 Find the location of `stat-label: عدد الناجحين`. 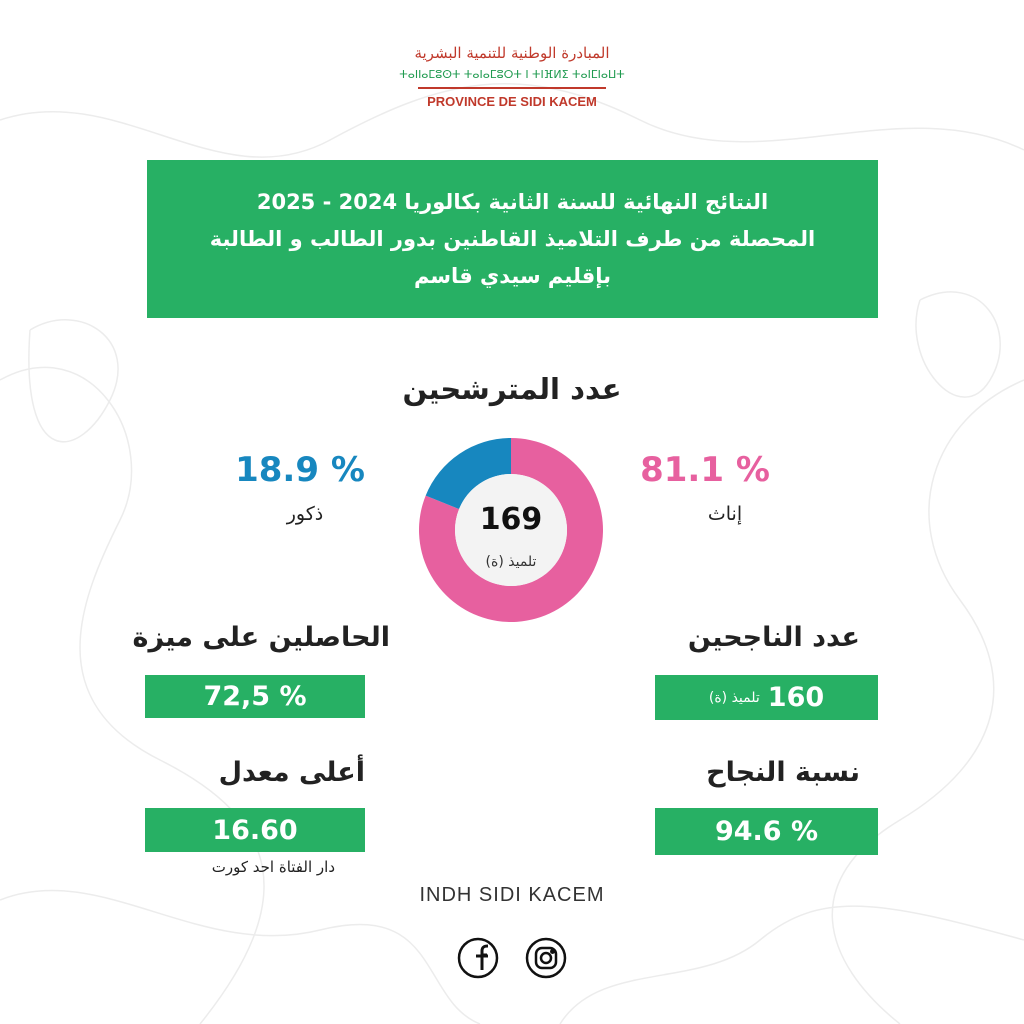

stat-label: عدد الناجحين is located at coordinates (773, 637).